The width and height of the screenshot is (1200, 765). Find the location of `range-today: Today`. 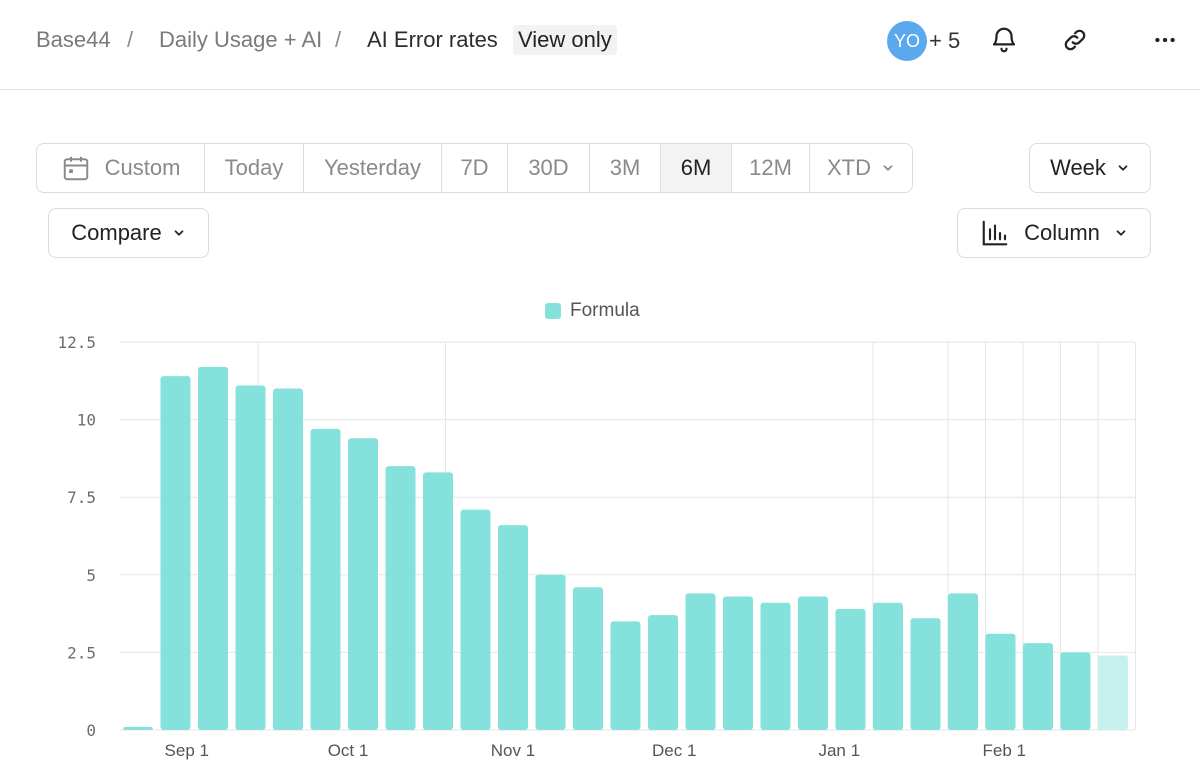

range-today: Today is located at coordinates (254, 168).